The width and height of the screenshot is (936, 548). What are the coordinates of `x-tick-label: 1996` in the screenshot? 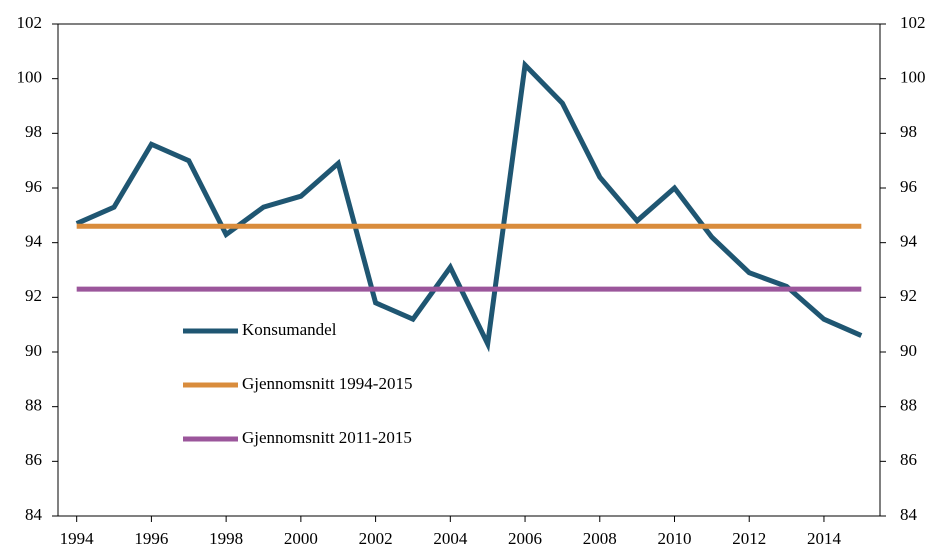 It's located at (151, 538).